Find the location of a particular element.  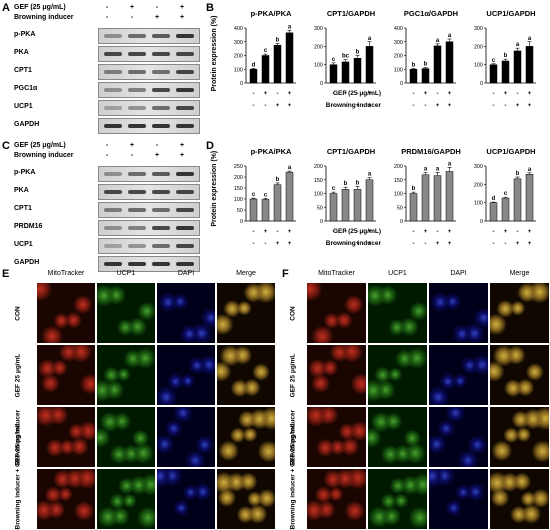

y-tick-label: 50 is located at coordinates (240, 211).